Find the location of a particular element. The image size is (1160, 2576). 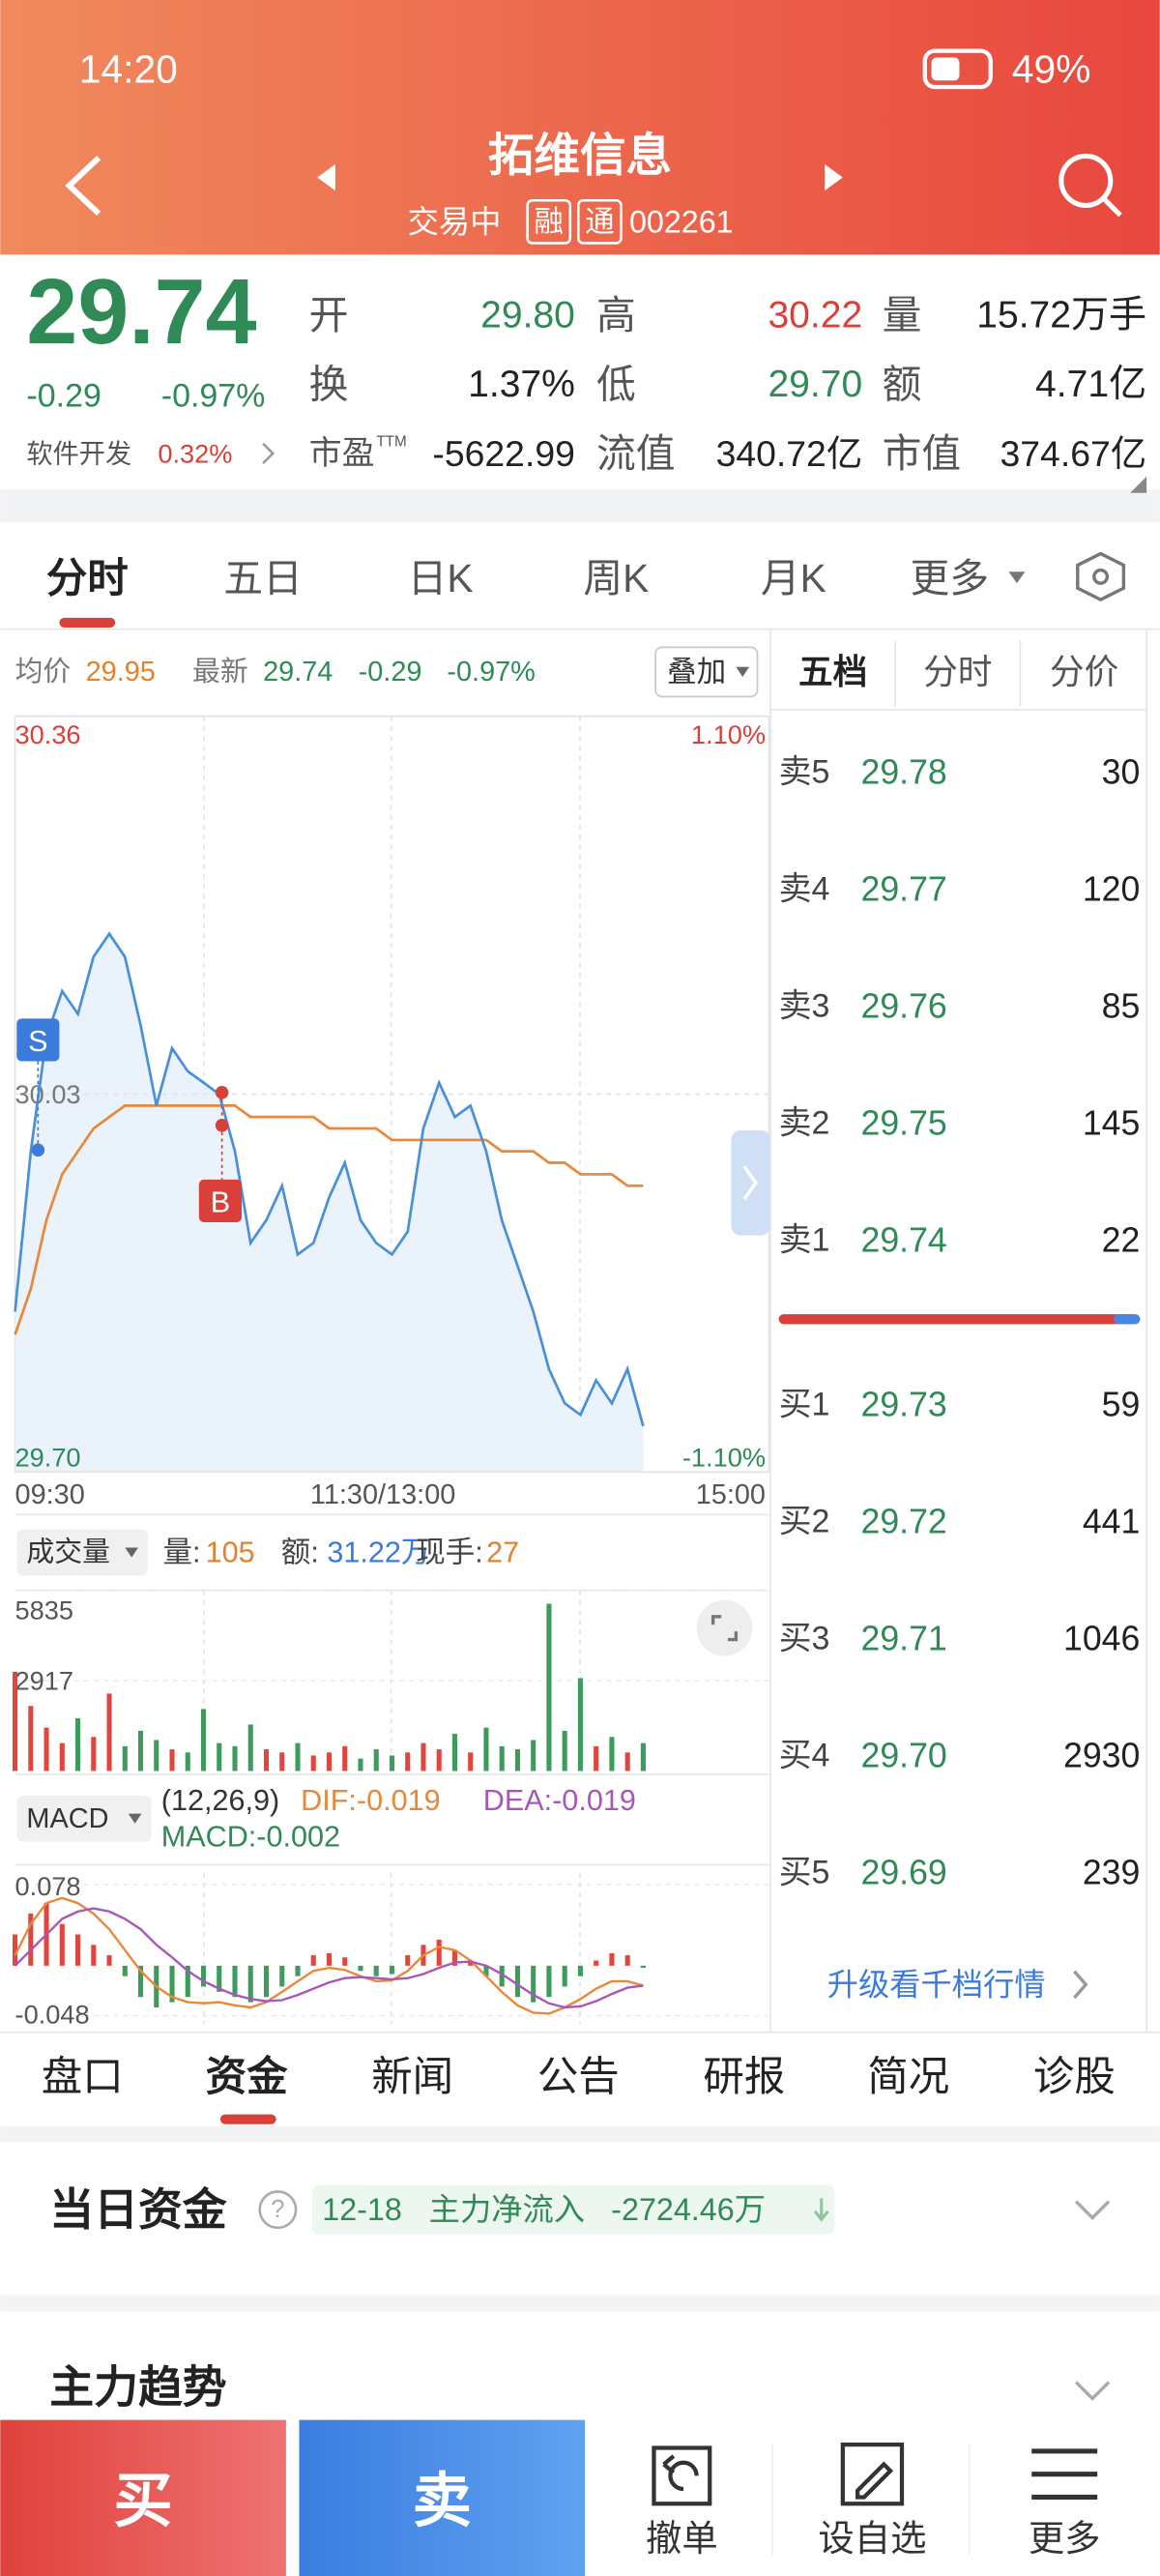

more-icon is located at coordinates (1064, 2474).